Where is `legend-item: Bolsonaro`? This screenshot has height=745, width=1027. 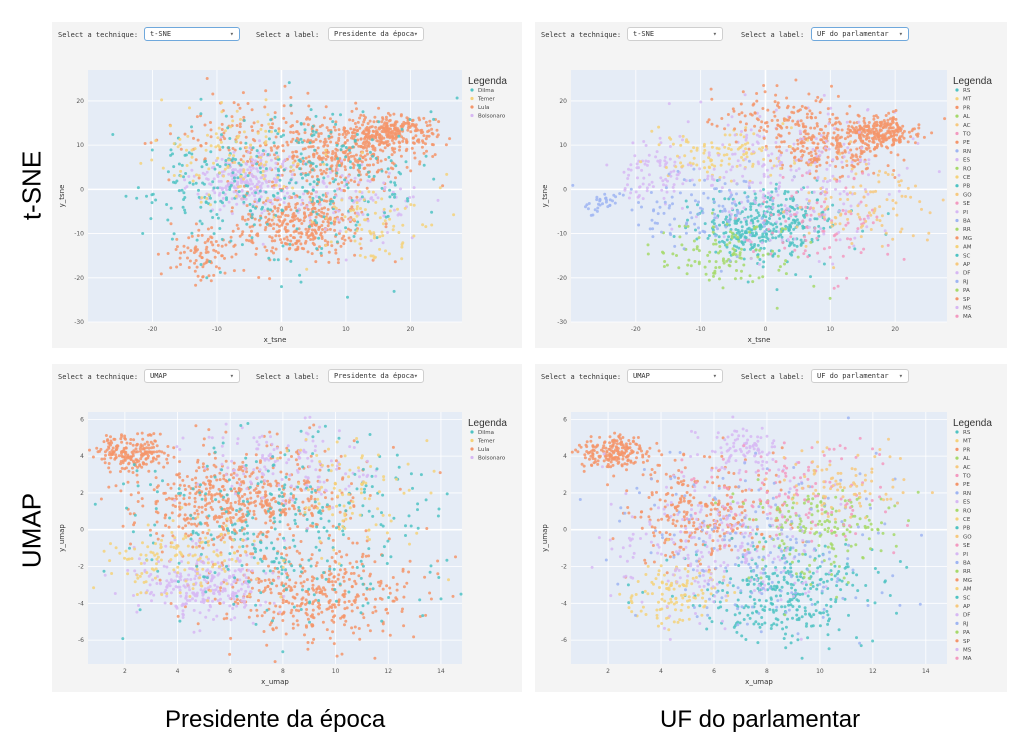
legend-item: Bolsonaro is located at coordinates (492, 117).